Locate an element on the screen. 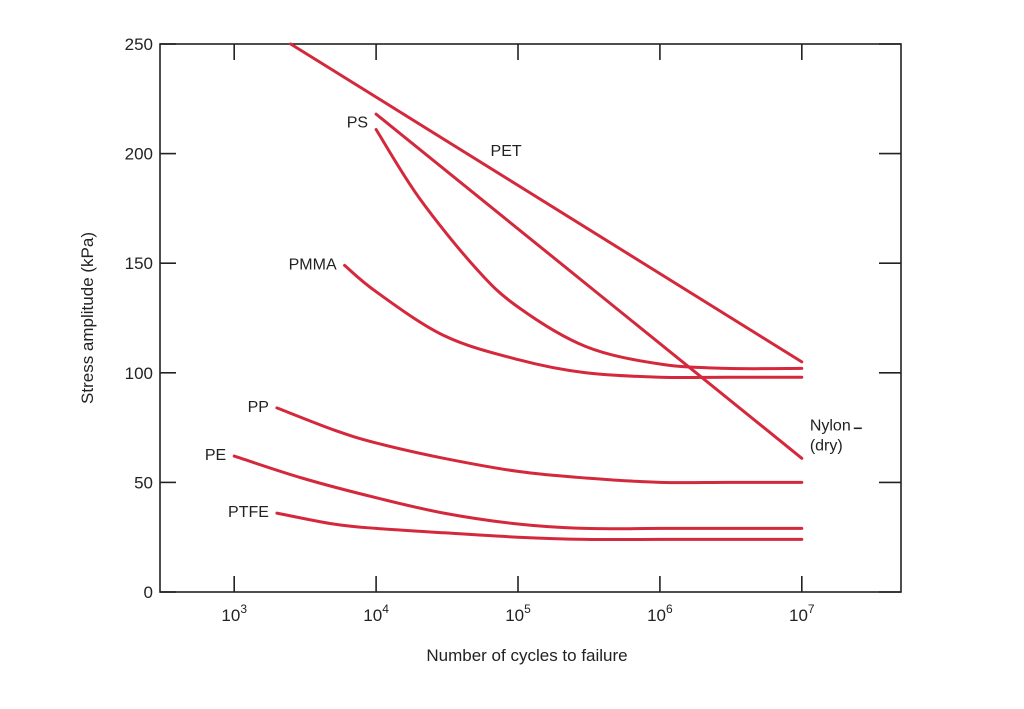 The width and height of the screenshot is (1024, 709). y-tick-label: 100 is located at coordinates (139, 373).